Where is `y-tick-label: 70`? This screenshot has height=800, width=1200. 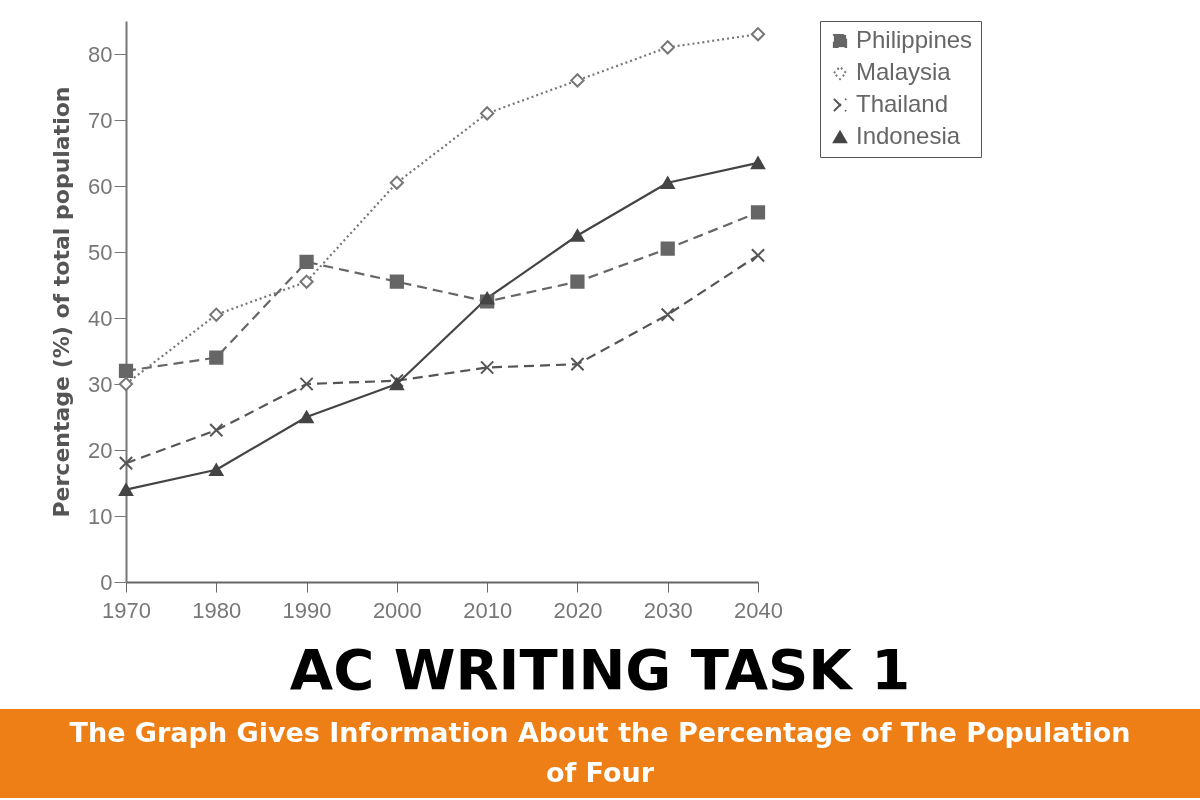 y-tick-label: 70 is located at coordinates (100, 120).